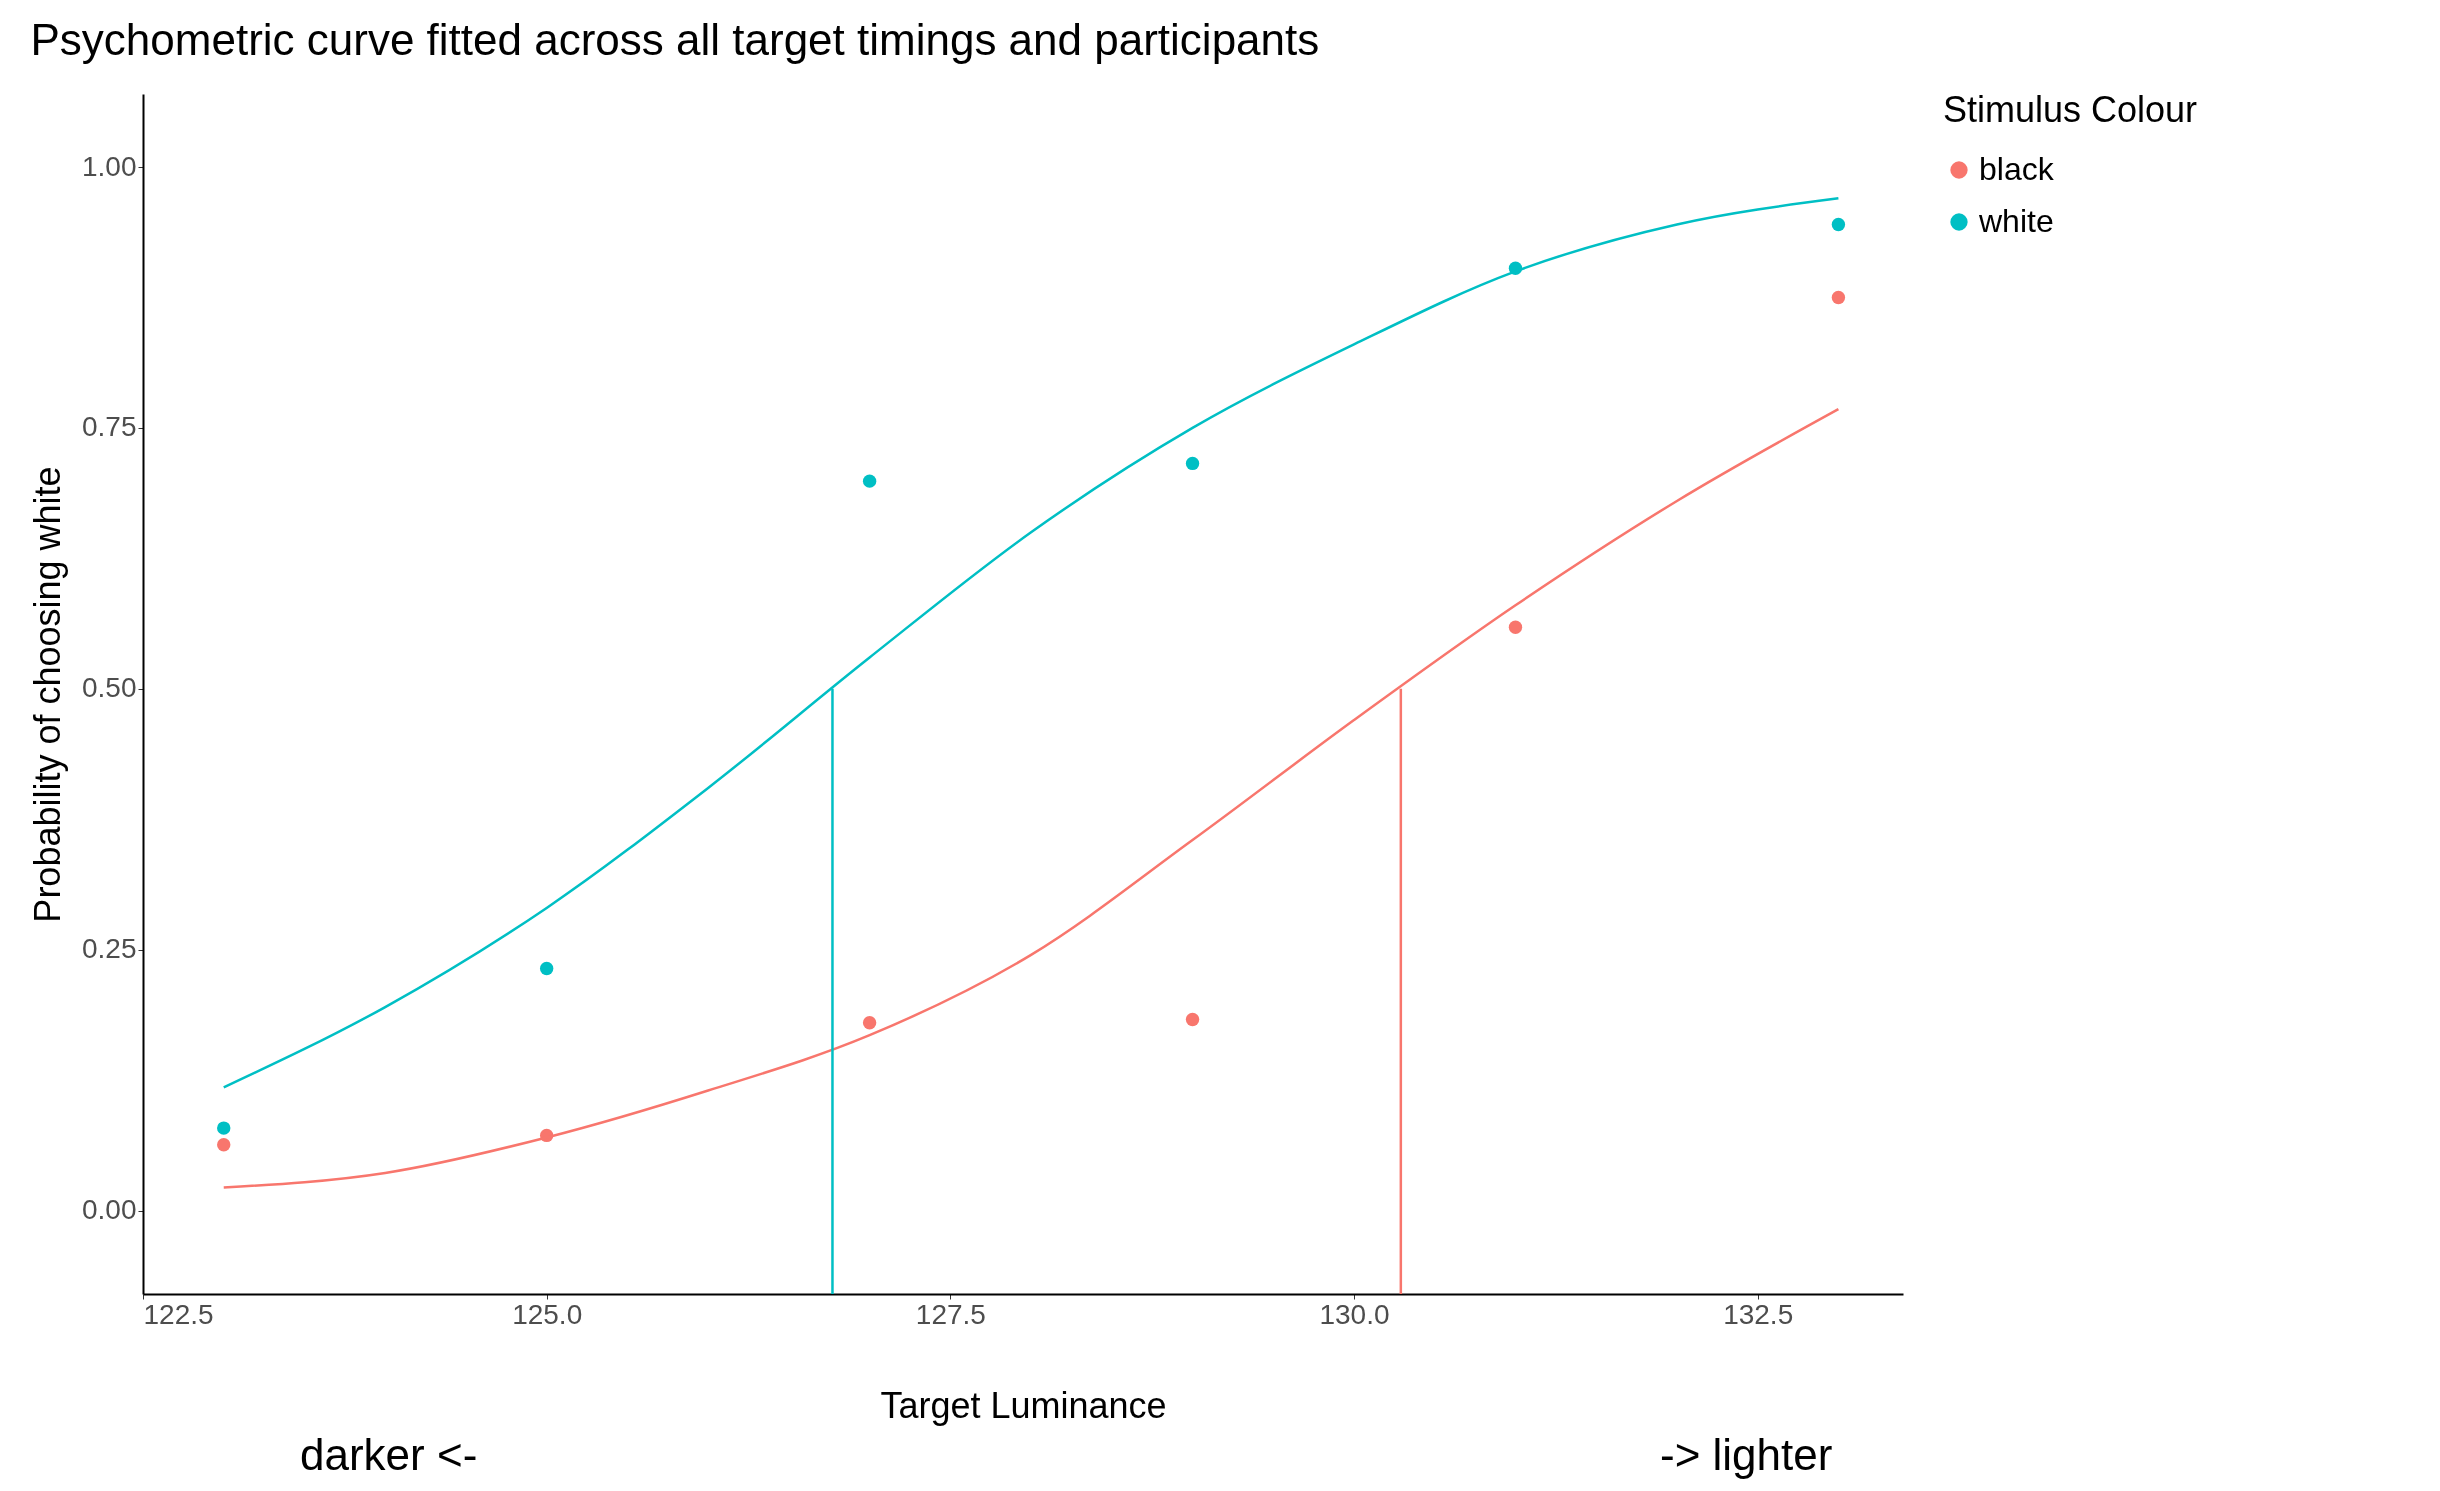 This screenshot has height=1491, width=2440. I want to click on chart-title: Psychometric curve fitted across all target timings and participants, so click(675, 39).